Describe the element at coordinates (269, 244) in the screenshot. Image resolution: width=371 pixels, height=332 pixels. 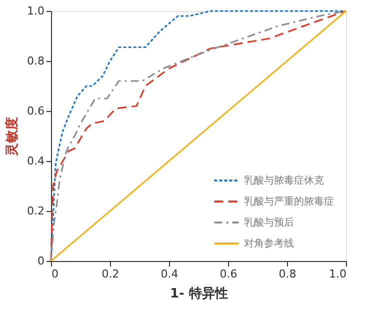
I see `legend-label: 对角参考线` at that location.